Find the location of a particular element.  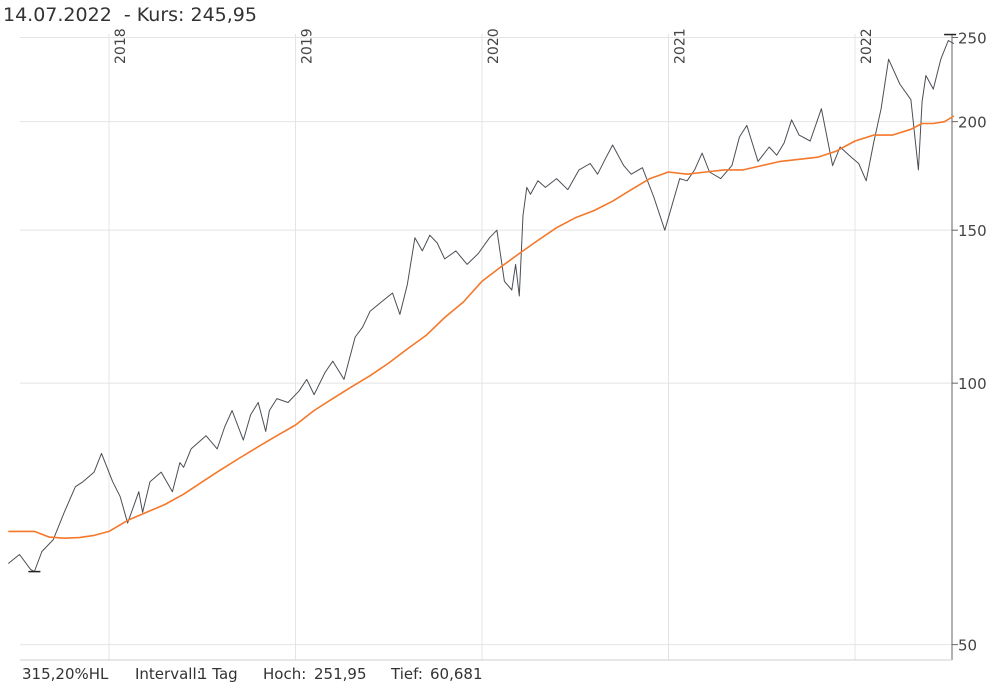

x-tick-label-2018: 2018 is located at coordinates (121, 46).